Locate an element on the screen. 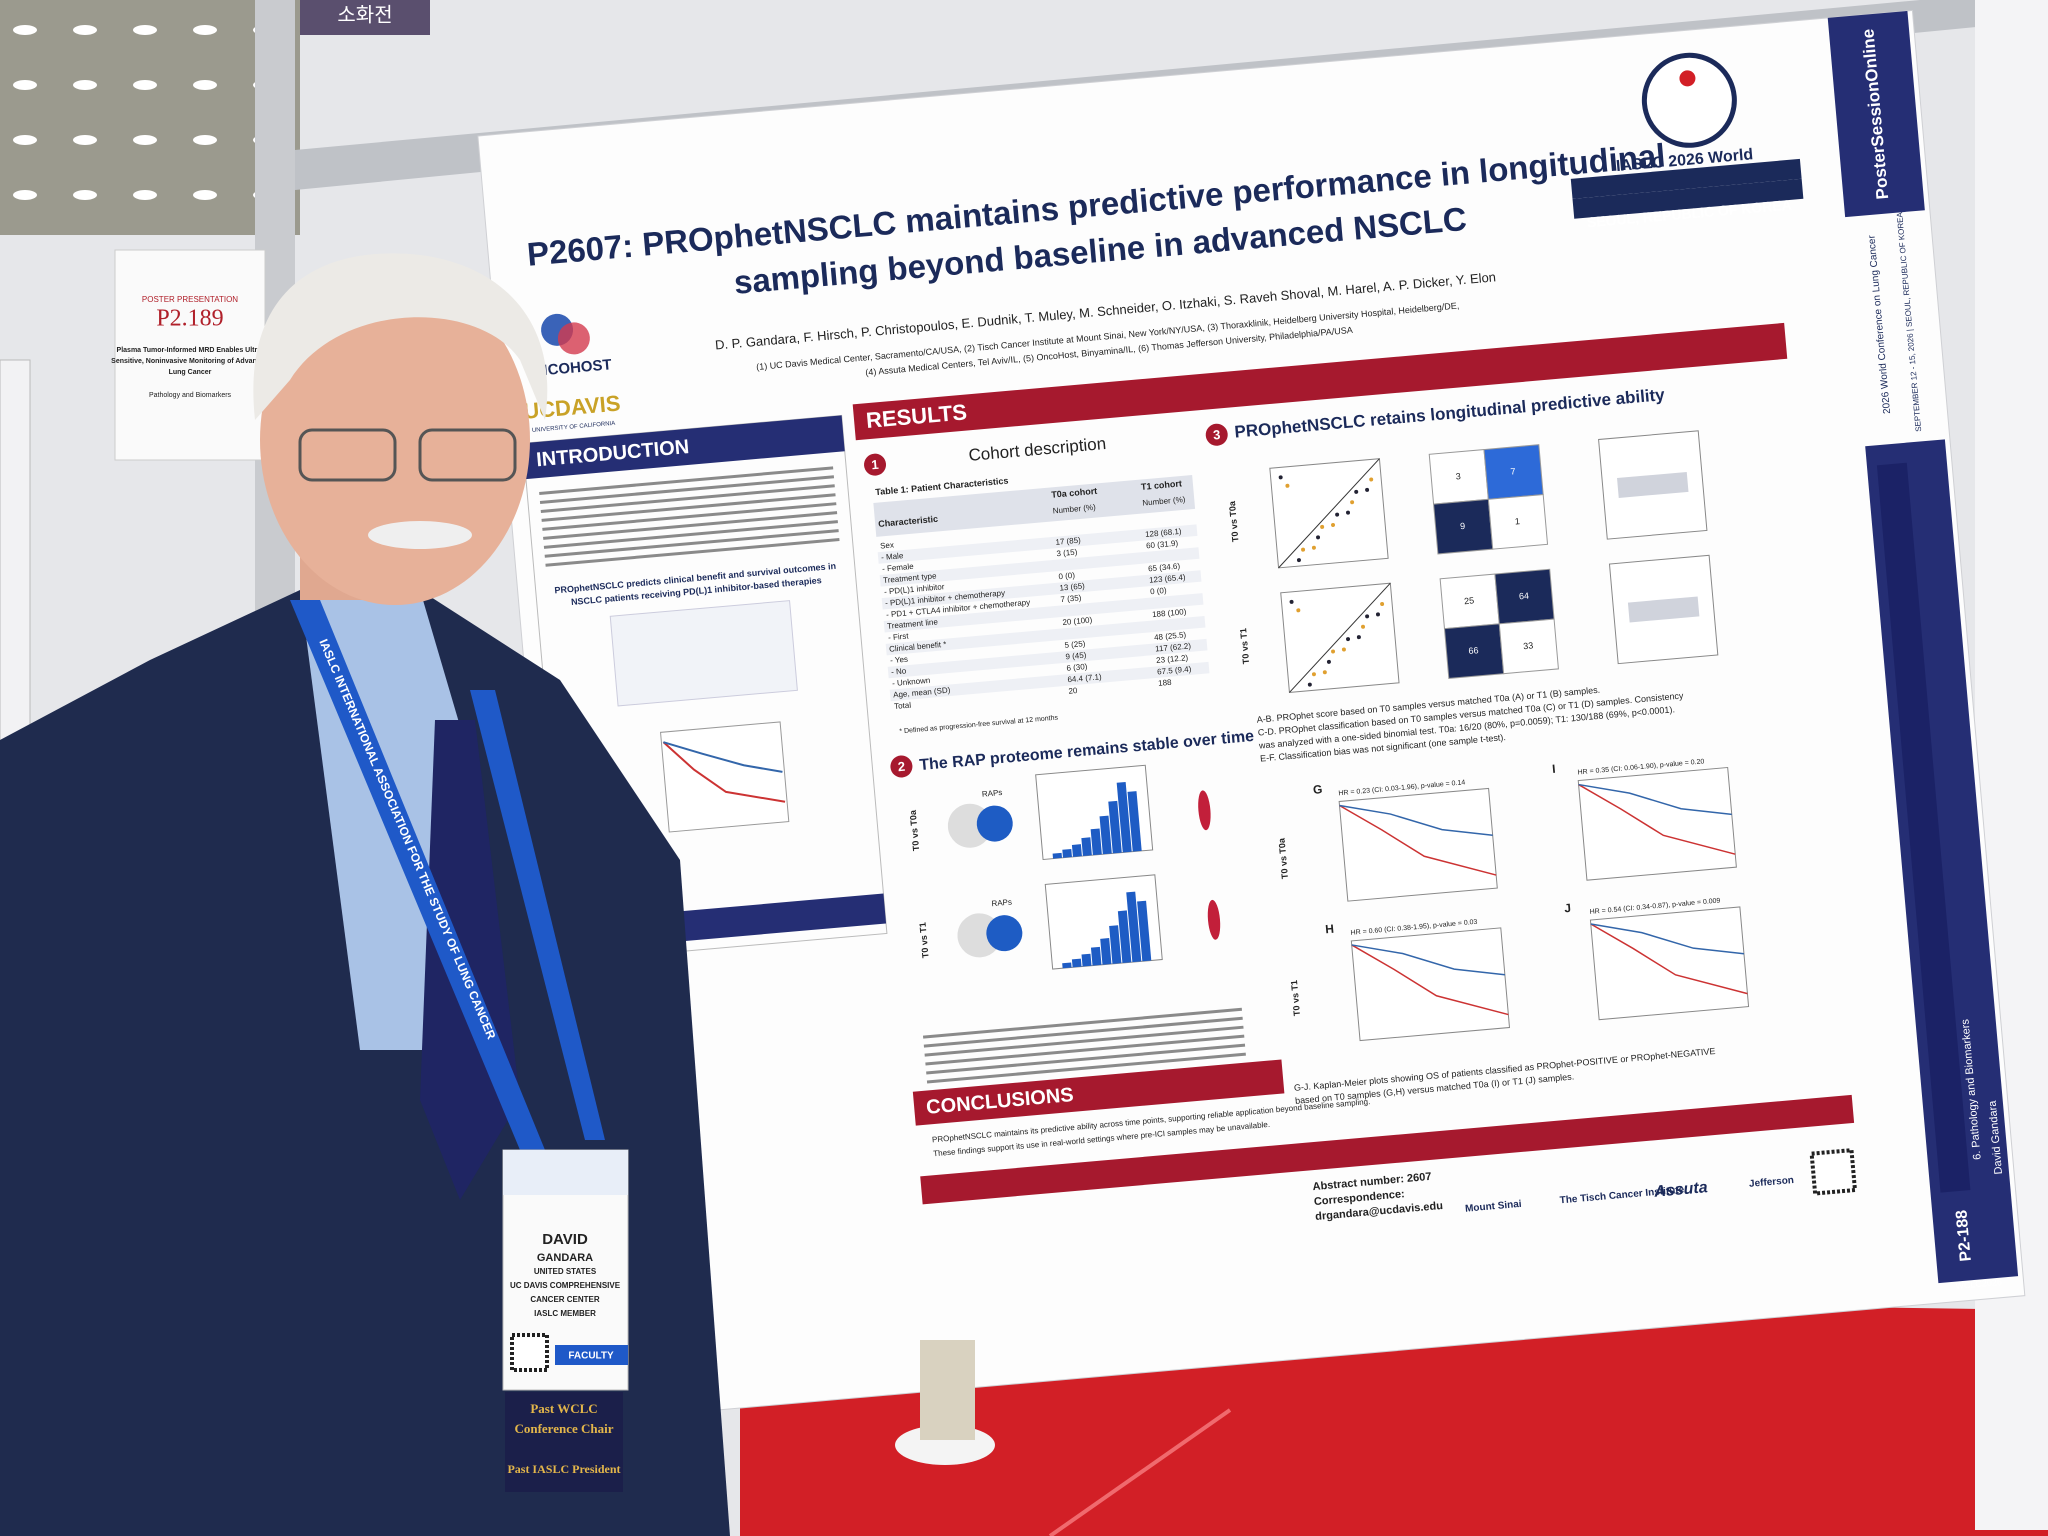 Image resolution: width=2048 pixels, height=1536 pixels. sponsor-logo: Assuta is located at coordinates (1681, 1190).